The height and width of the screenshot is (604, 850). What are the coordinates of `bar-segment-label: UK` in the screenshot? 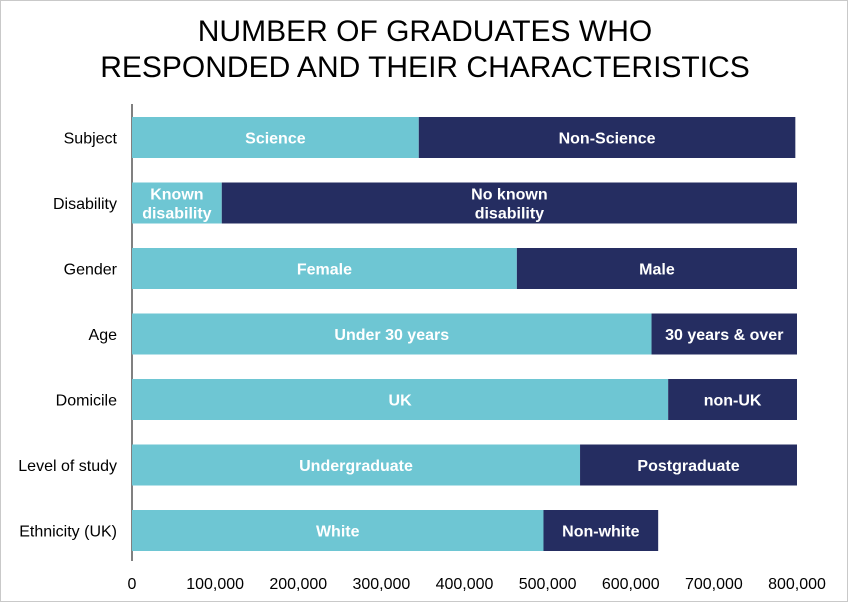 It's located at (401, 401).